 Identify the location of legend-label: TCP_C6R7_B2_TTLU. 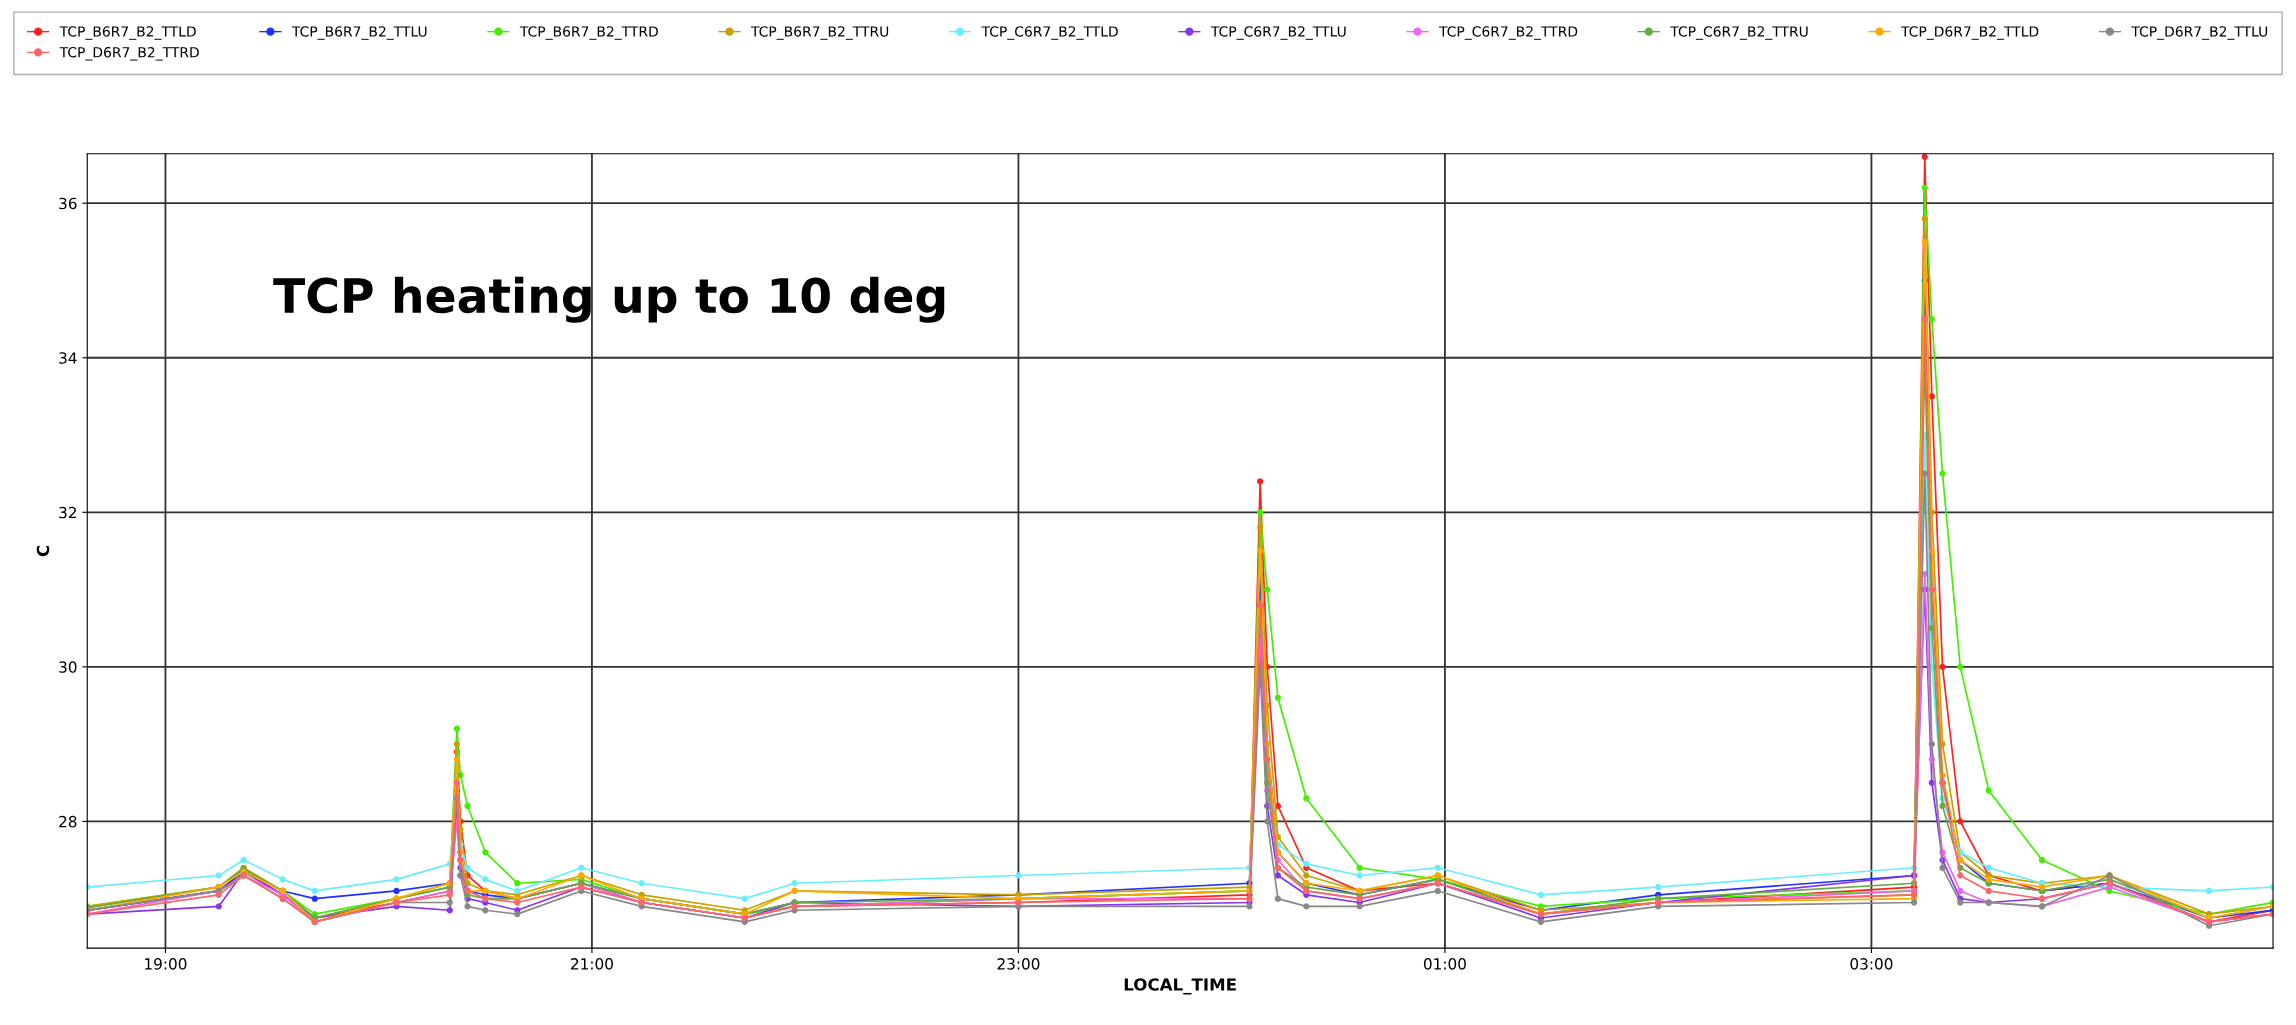
(1278, 33).